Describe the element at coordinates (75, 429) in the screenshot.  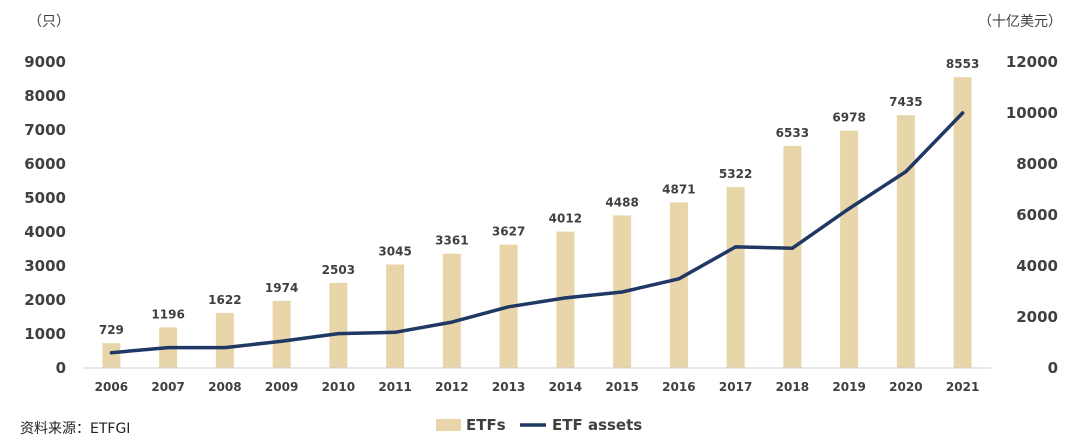
I see `source-note: 资料来源：ETFGI` at that location.